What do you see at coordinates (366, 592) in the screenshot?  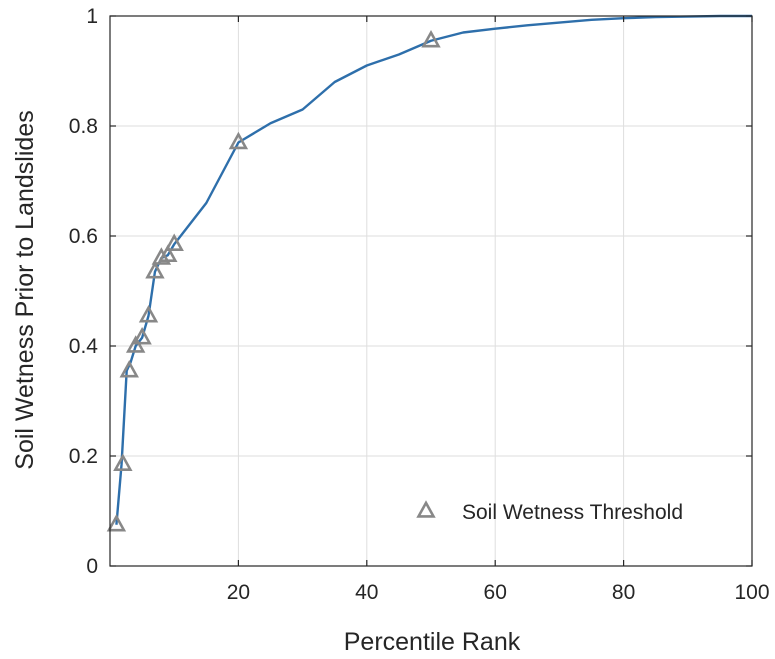 I see `x-tick-label-1: 40` at bounding box center [366, 592].